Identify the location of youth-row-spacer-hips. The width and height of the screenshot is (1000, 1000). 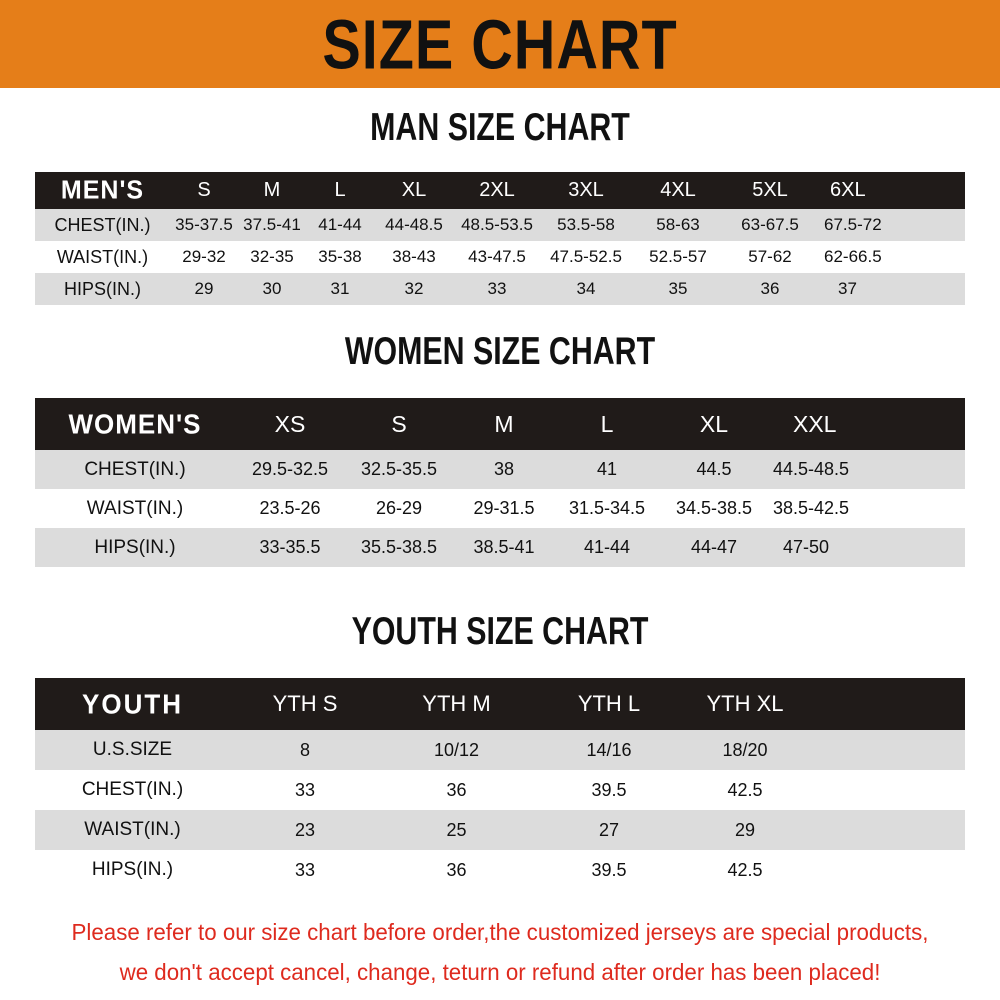
(885, 870).